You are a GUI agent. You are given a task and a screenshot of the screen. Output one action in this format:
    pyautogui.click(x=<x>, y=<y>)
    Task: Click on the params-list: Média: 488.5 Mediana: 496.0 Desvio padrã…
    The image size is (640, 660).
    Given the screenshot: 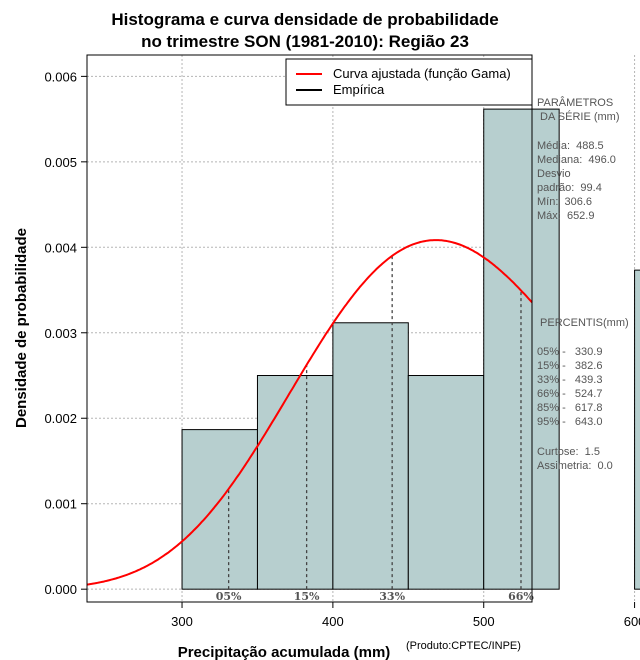 What is the action you would take?
    pyautogui.click(x=576, y=181)
    